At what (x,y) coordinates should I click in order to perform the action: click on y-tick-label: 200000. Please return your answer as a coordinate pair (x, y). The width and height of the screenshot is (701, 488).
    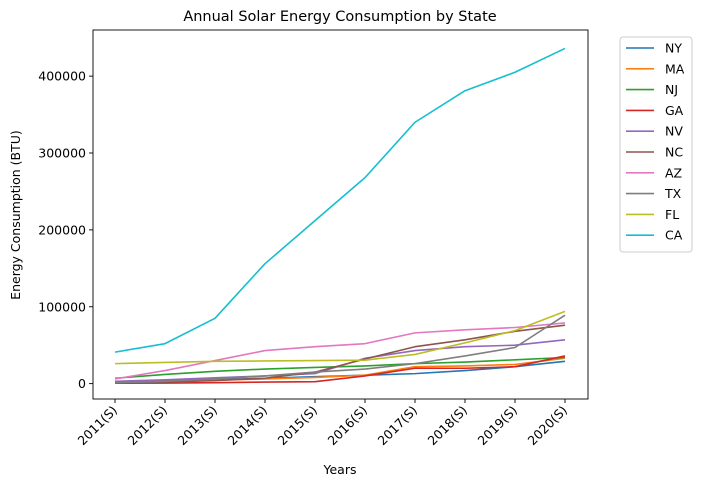
    Looking at the image, I should click on (62, 229).